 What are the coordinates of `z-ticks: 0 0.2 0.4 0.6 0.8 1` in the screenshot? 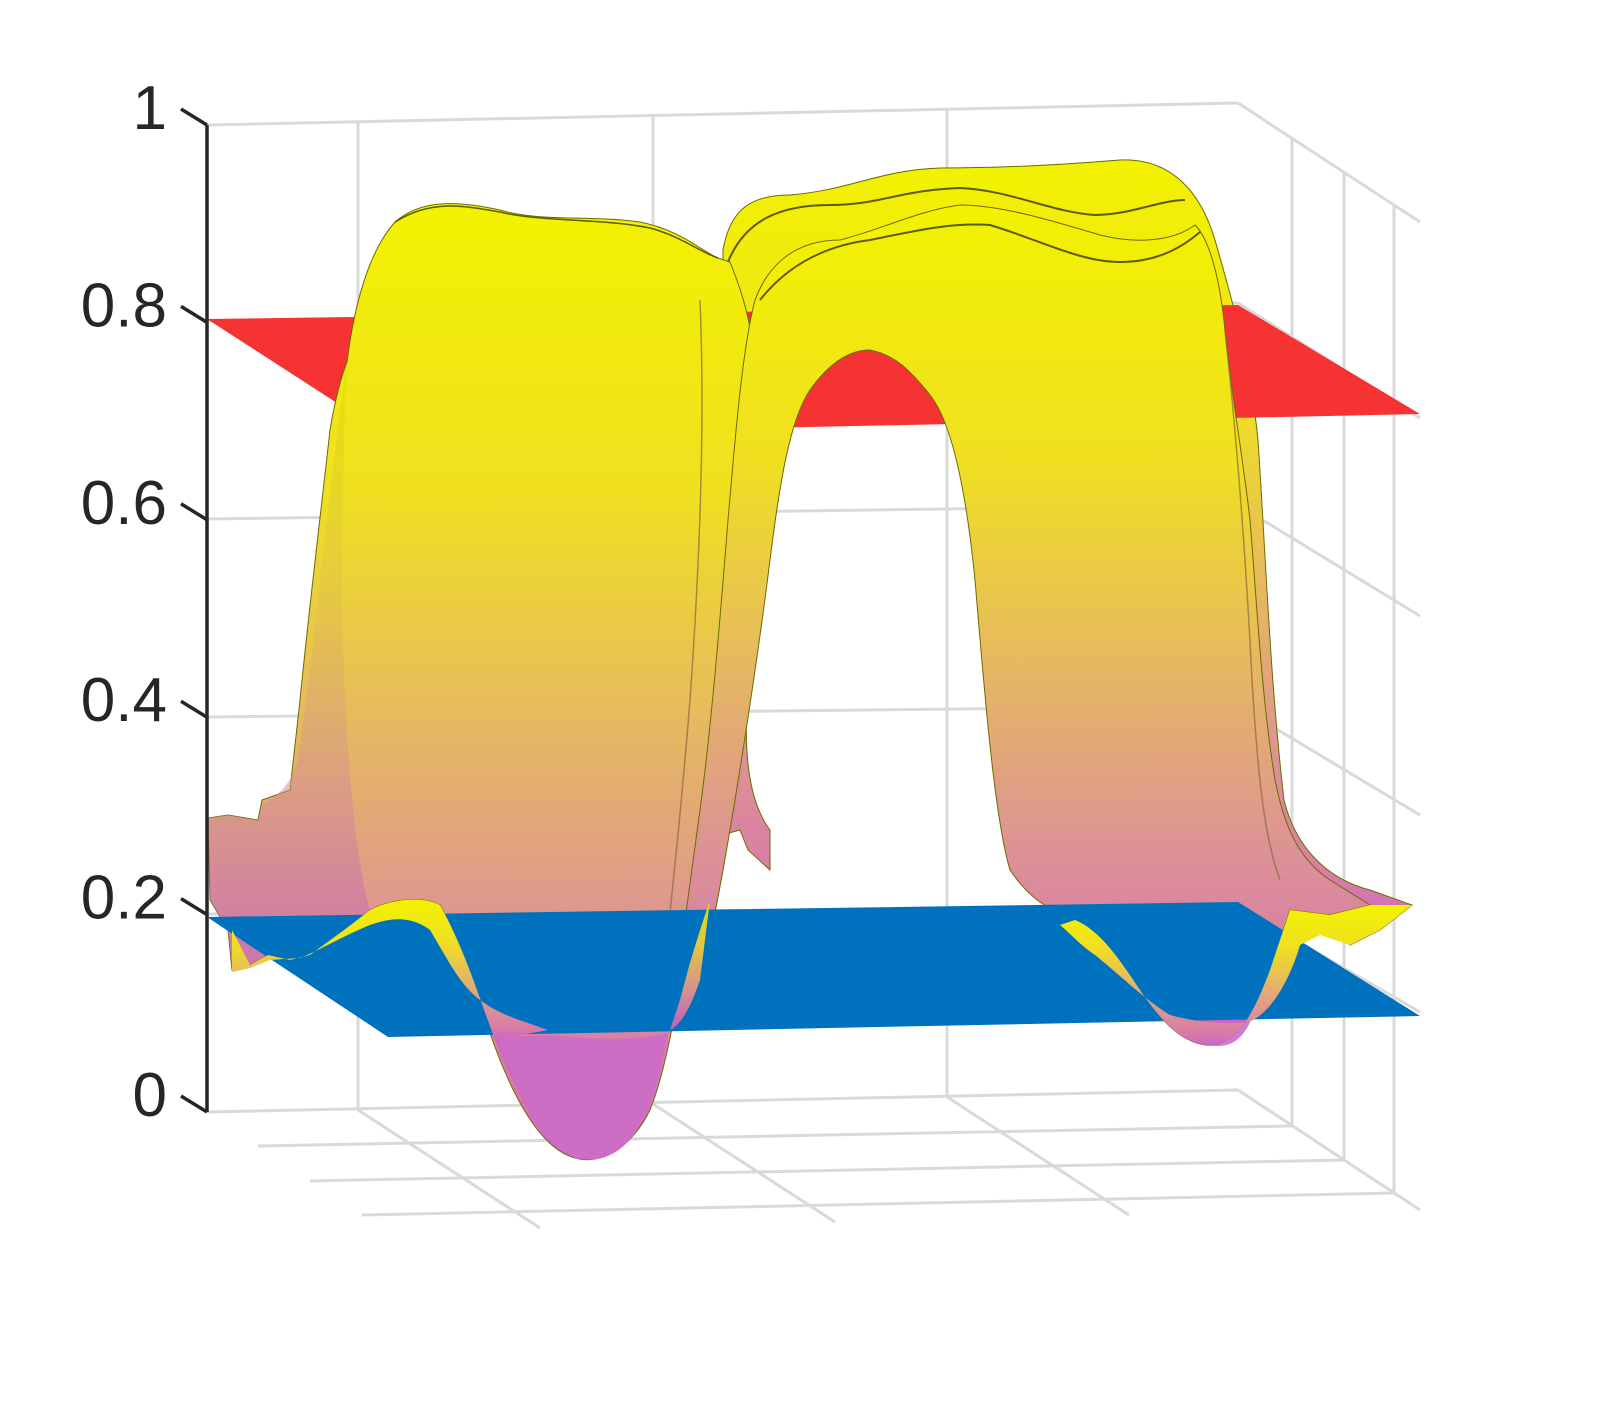 It's located at (144, 602).